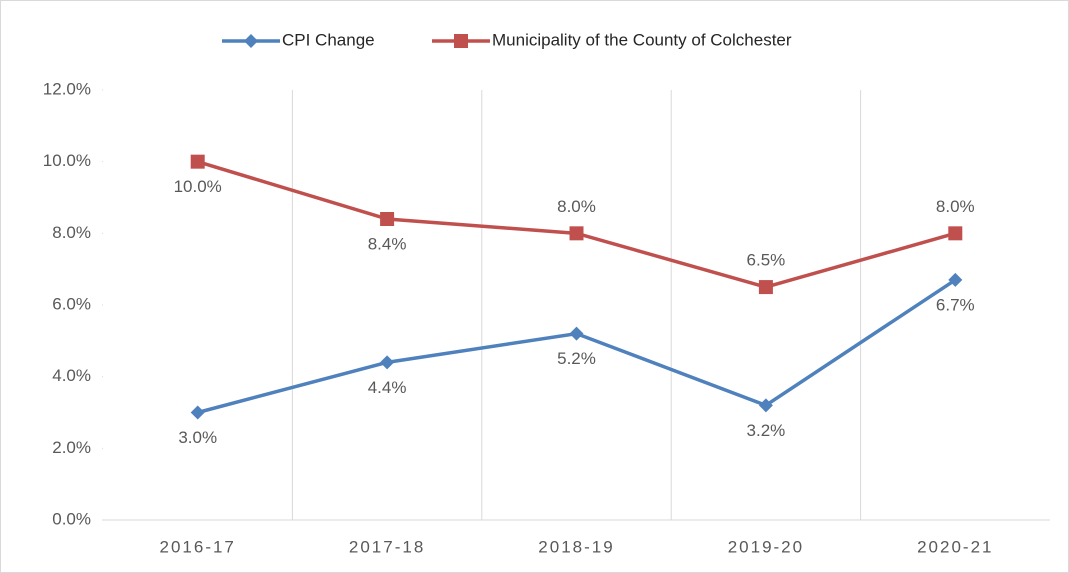  What do you see at coordinates (67, 160) in the screenshot?
I see `y-tick-label: 10.0%` at bounding box center [67, 160].